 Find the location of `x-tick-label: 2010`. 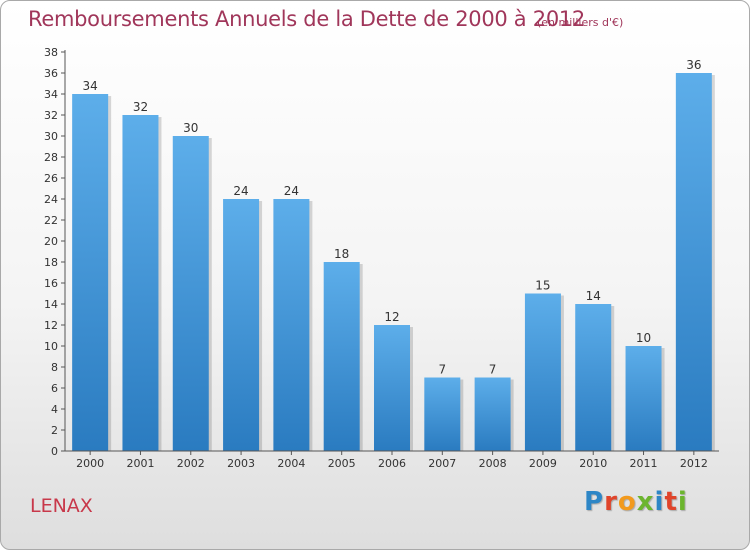

x-tick-label: 2010 is located at coordinates (593, 463).